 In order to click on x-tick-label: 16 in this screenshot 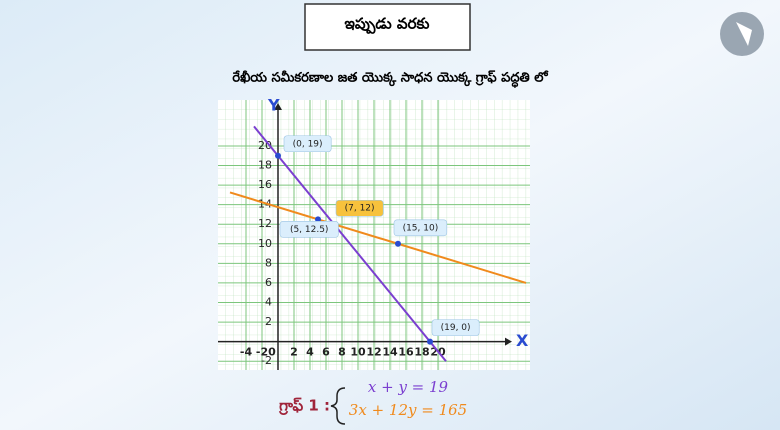, I will do `click(406, 352)`.